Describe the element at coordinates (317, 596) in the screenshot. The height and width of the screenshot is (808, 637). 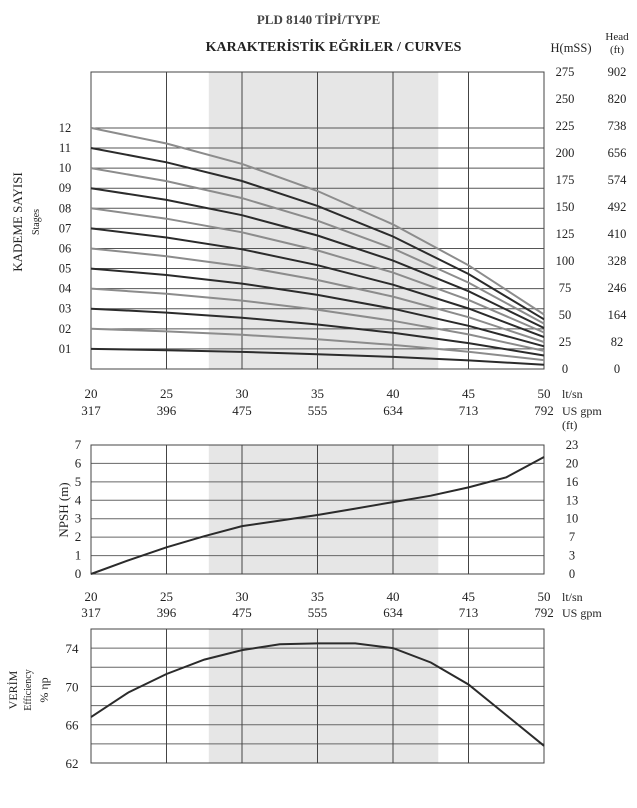
I see `npsh-xaxis-lt-tick: 35` at that location.